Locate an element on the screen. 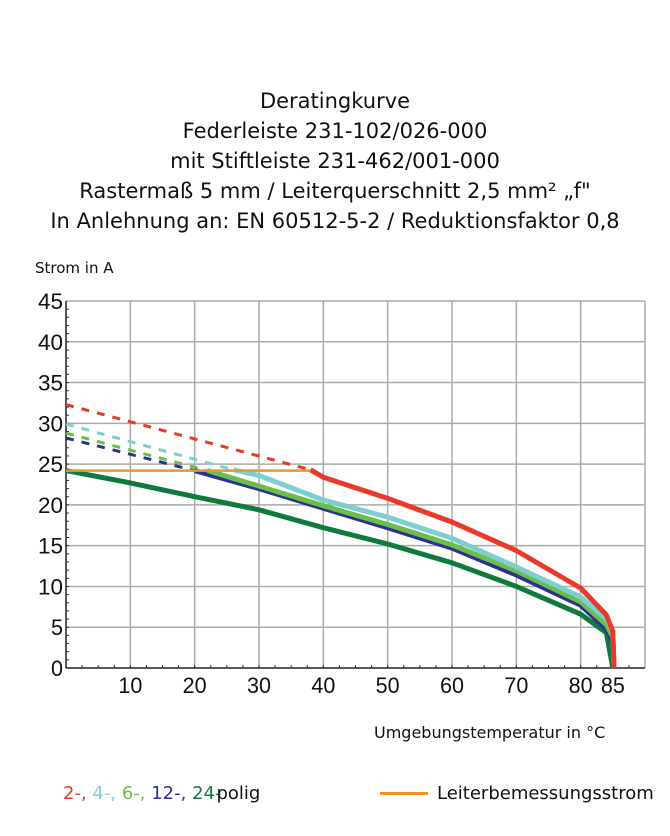 This screenshot has width=670, height=836. series-2-dashed-line is located at coordinates (136, 452).